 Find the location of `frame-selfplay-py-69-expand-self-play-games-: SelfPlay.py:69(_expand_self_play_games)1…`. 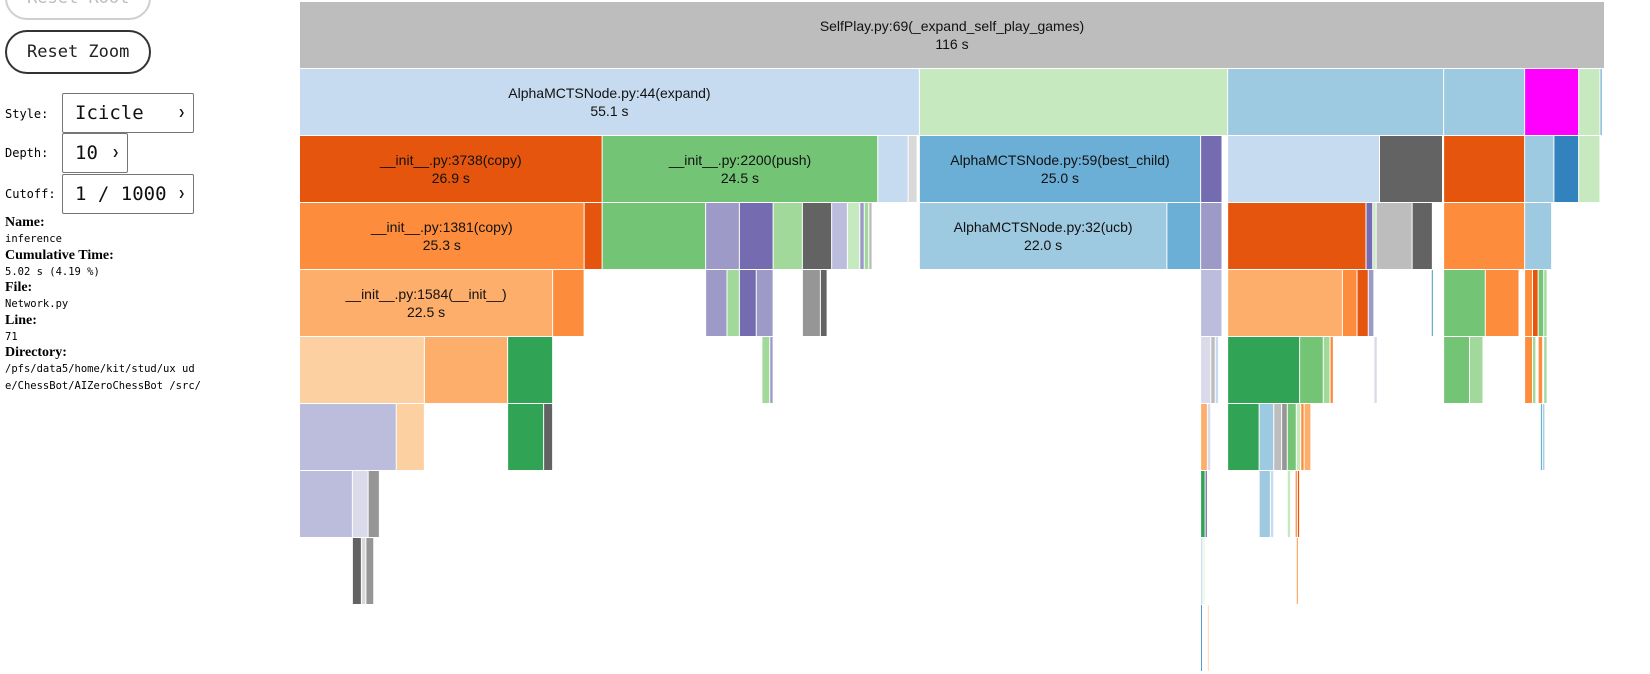

frame-selfplay-py-69-expand-self-play-games-: SelfPlay.py:69(_expand_self_play_games)1… is located at coordinates (952, 35).